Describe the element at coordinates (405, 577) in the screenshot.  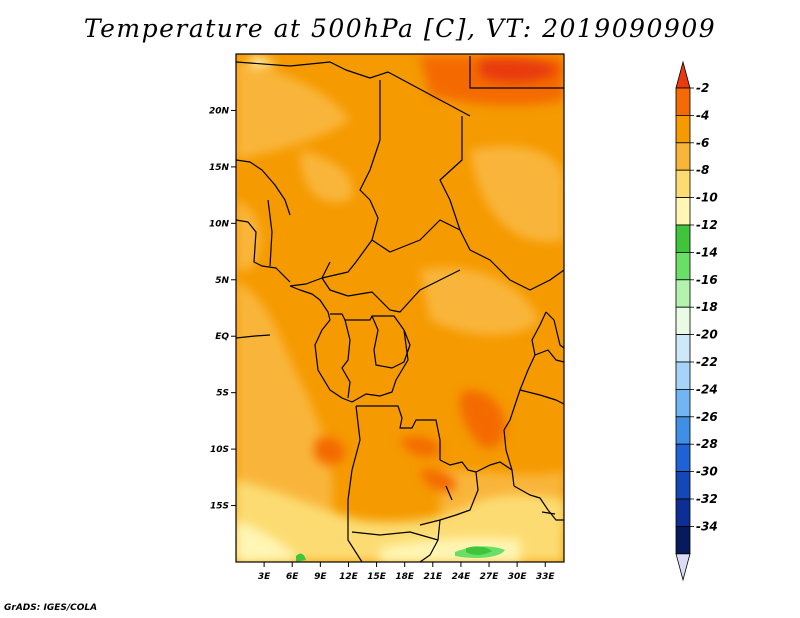
I see `lon-tick-label: 18E` at that location.